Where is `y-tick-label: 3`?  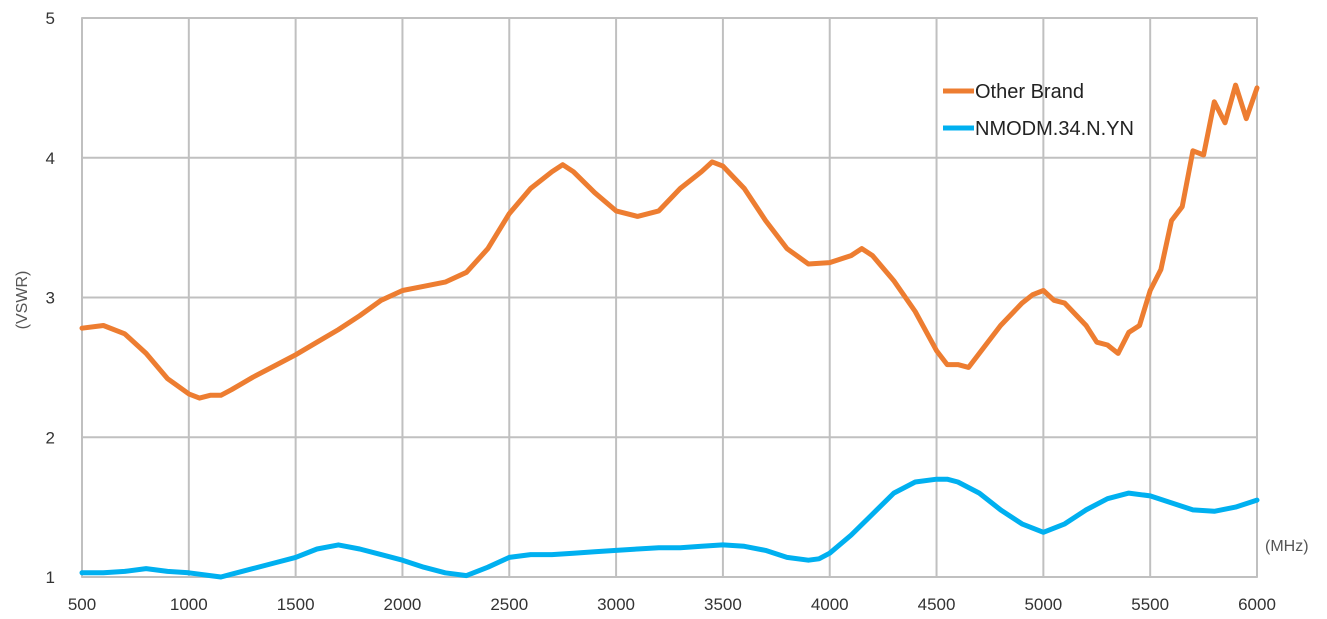 y-tick-label: 3 is located at coordinates (50, 298).